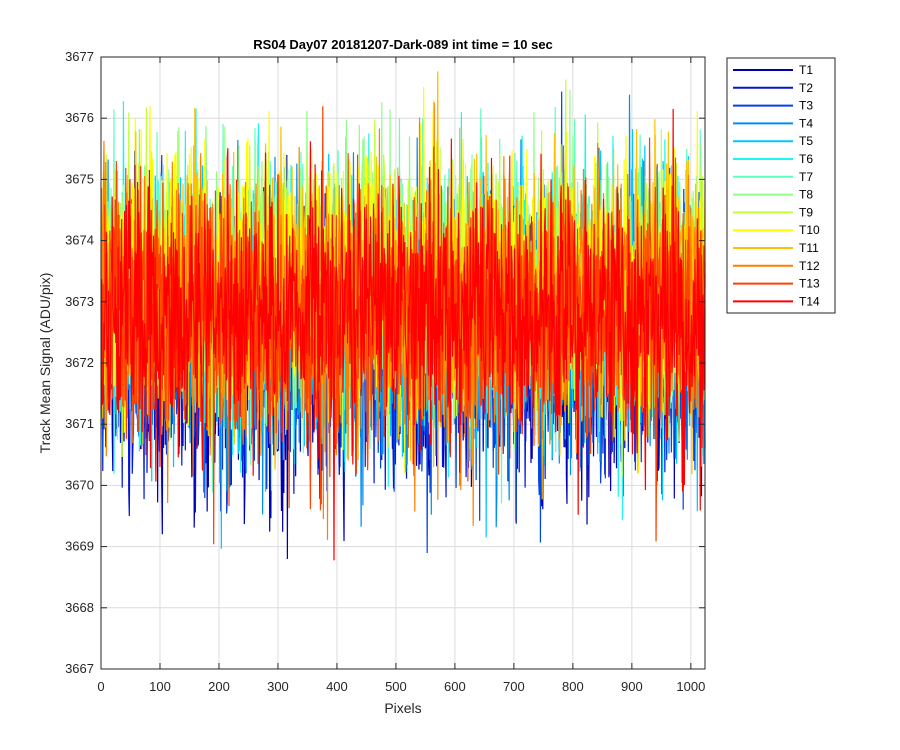 This screenshot has width=900, height=750. What do you see at coordinates (79, 546) in the screenshot?
I see `y-tick-label: 3669` at bounding box center [79, 546].